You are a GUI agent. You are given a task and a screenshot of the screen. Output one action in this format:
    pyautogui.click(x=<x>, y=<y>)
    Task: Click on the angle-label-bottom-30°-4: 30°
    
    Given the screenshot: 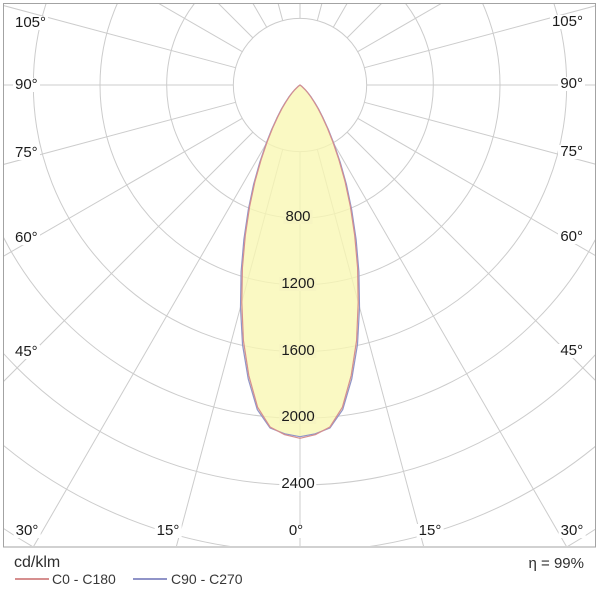 What is the action you would take?
    pyautogui.click(x=572, y=530)
    